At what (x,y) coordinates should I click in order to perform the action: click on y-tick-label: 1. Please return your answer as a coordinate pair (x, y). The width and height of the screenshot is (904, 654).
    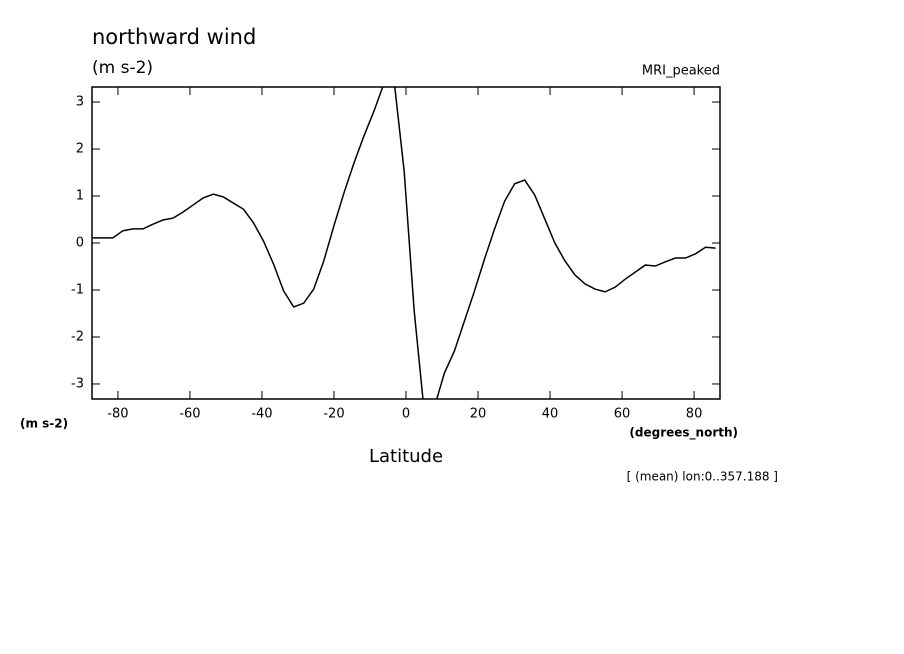
    Looking at the image, I should click on (80, 196).